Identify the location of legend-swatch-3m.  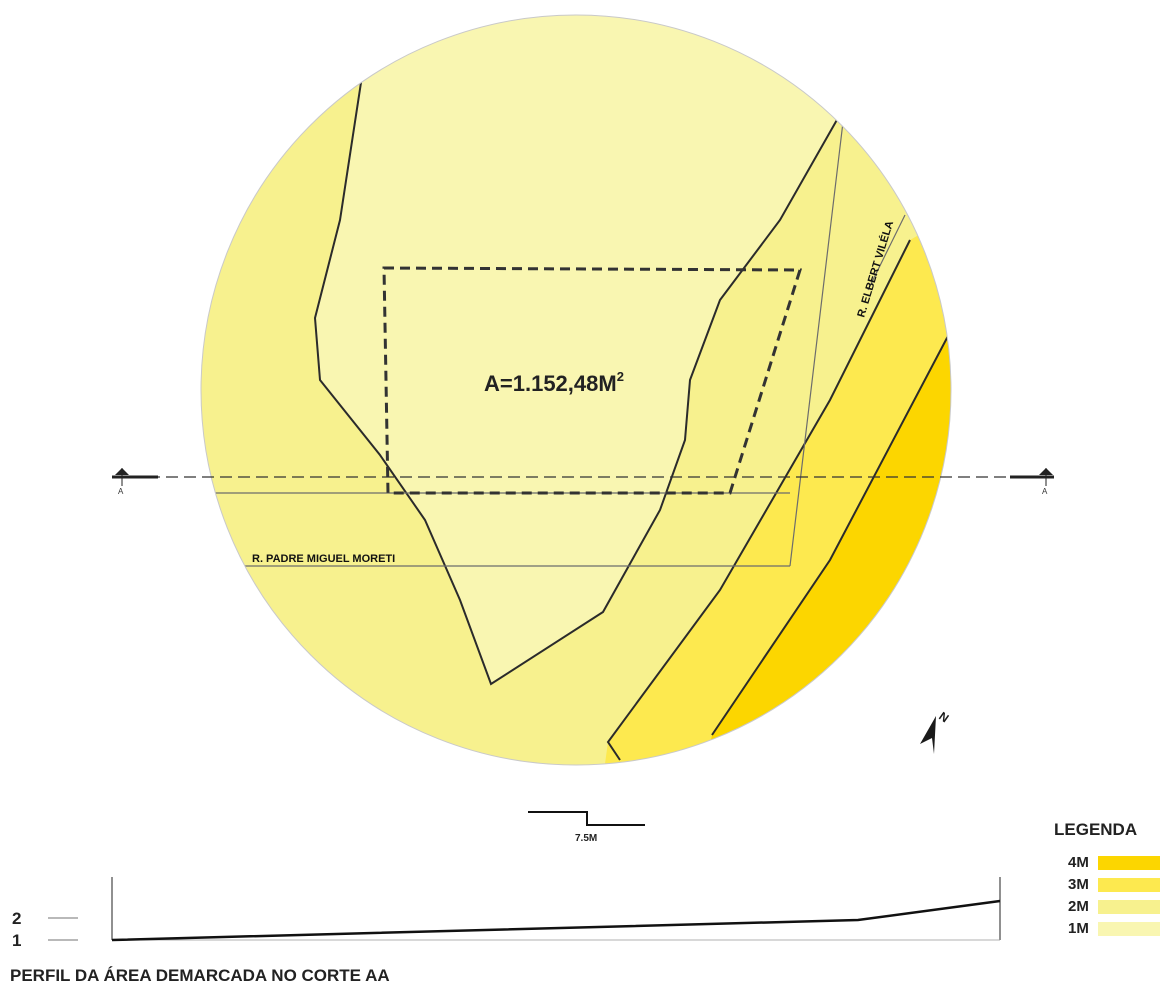
(1129, 885).